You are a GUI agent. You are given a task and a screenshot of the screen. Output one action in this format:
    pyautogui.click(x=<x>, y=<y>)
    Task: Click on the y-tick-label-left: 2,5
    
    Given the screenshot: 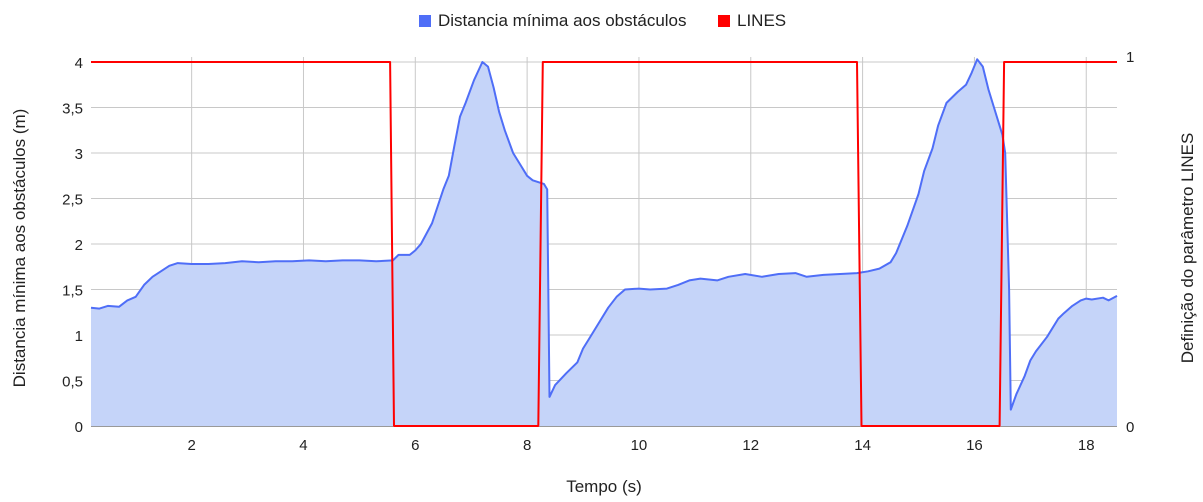 What is the action you would take?
    pyautogui.click(x=72, y=200)
    